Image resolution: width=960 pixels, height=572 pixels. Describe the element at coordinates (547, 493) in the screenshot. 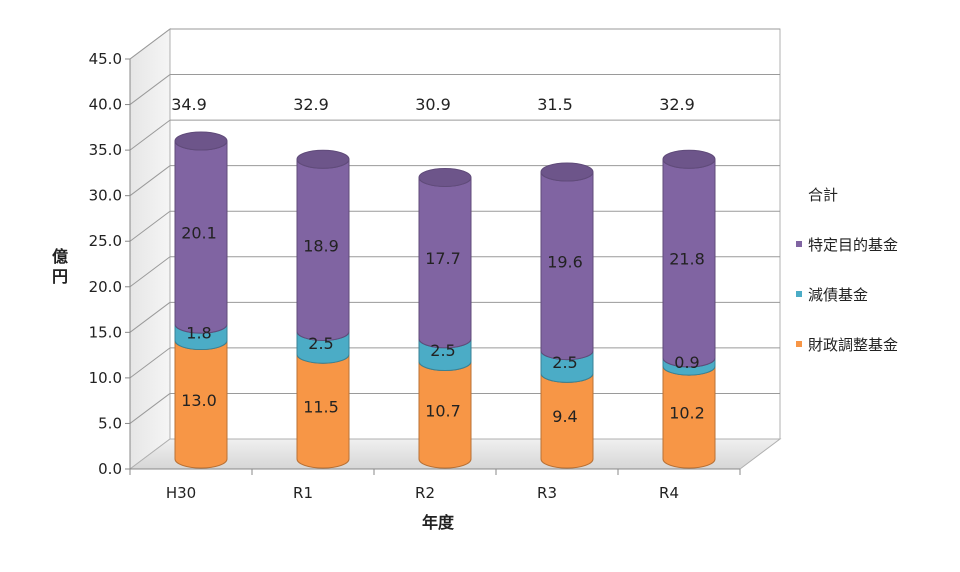

I see `x-tick-label: R3` at that location.